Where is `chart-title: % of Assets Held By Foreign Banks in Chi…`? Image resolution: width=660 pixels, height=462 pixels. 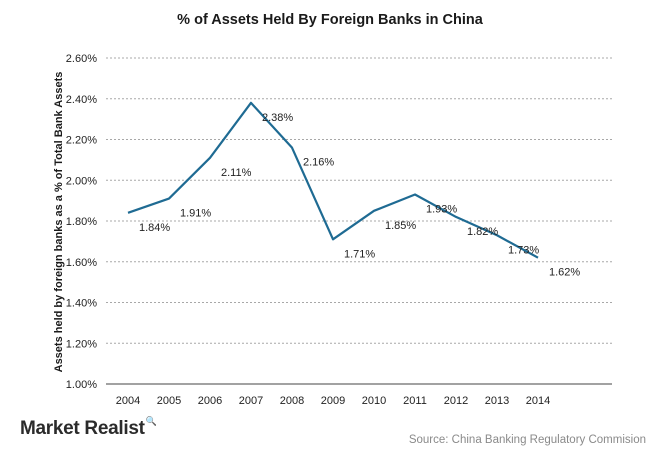 chart-title: % of Assets Held By Foreign Banks in Chi… is located at coordinates (330, 20).